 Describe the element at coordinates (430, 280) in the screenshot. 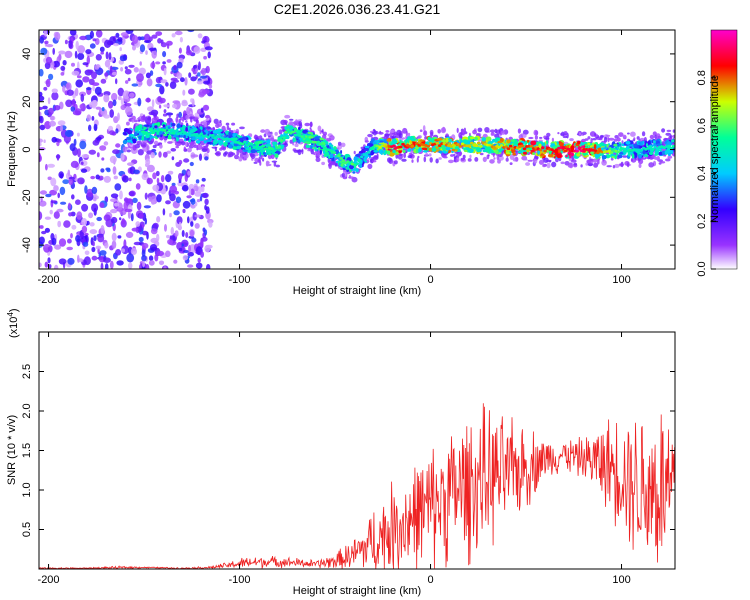

I see `x-tick-label: 0` at that location.